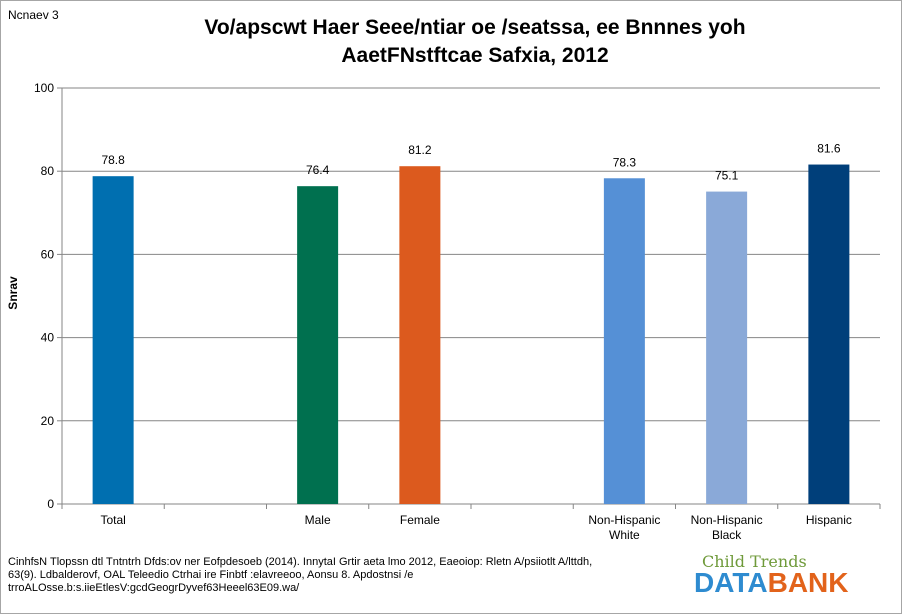  I want to click on y-tick-label: 0, so click(50, 504).